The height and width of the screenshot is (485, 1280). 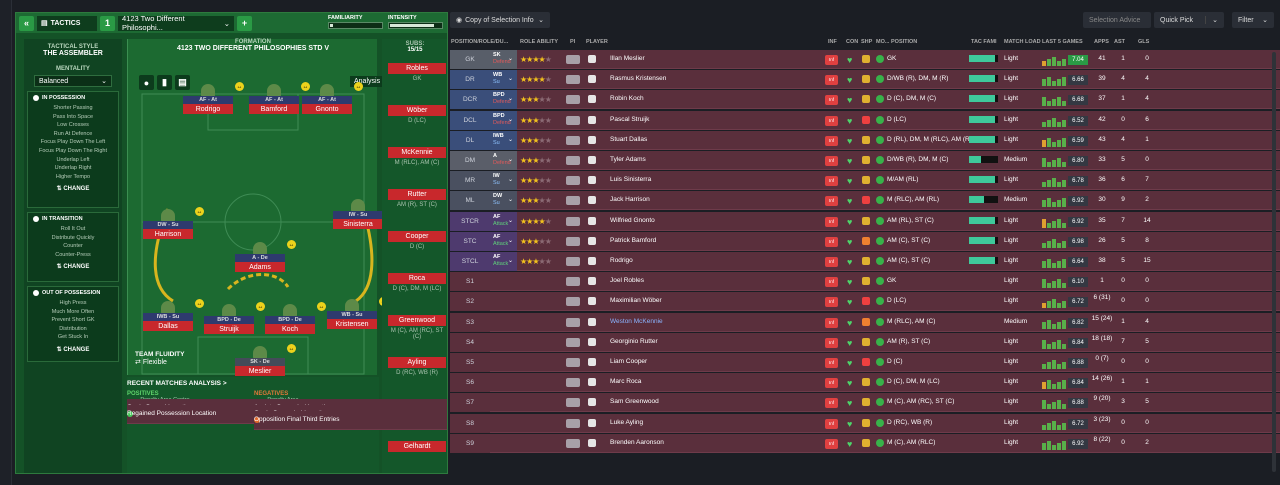 What do you see at coordinates (470, 160) in the screenshot?
I see `position-slot: DM` at bounding box center [470, 160].